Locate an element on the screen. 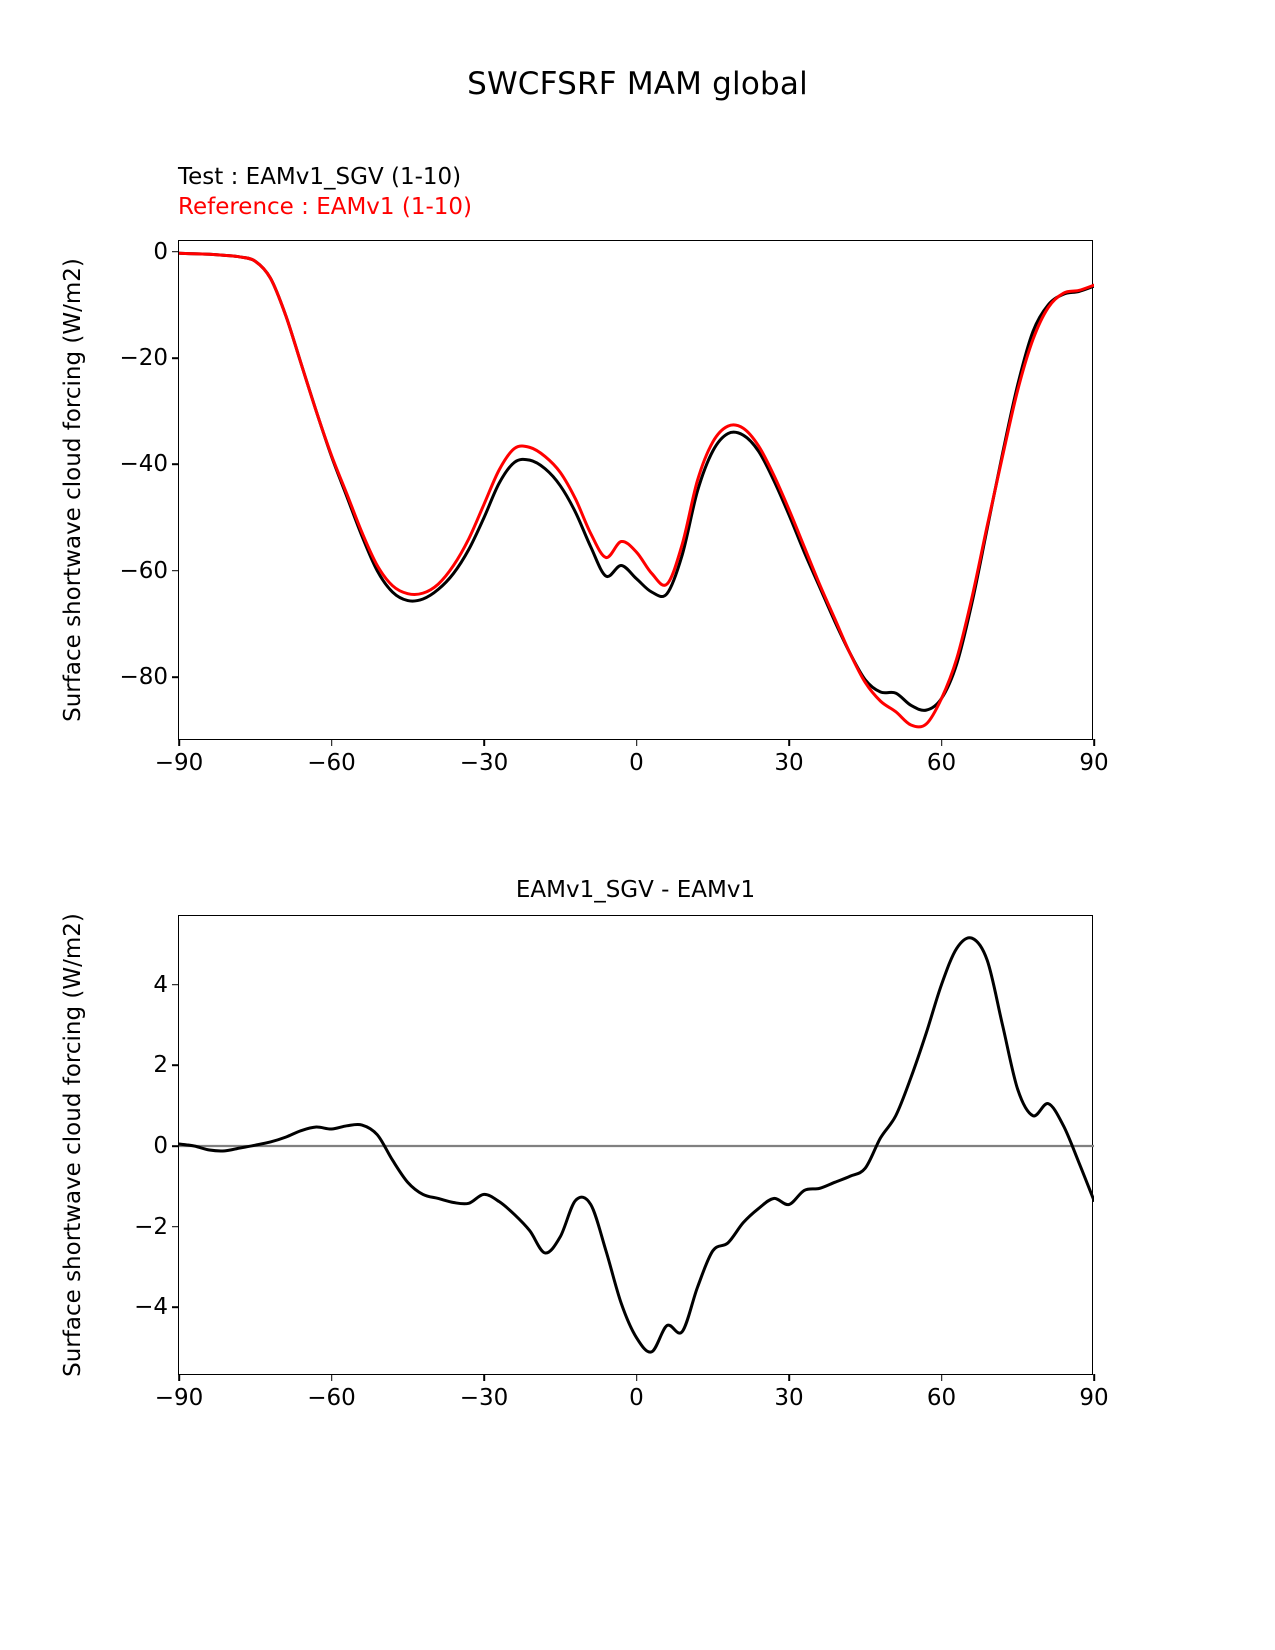 Image resolution: width=1275 pixels, height=1650 pixels. bottom-panel-y-axis-label: Surface shortwave cloud forcing (W/m2) is located at coordinates (73, 1145).